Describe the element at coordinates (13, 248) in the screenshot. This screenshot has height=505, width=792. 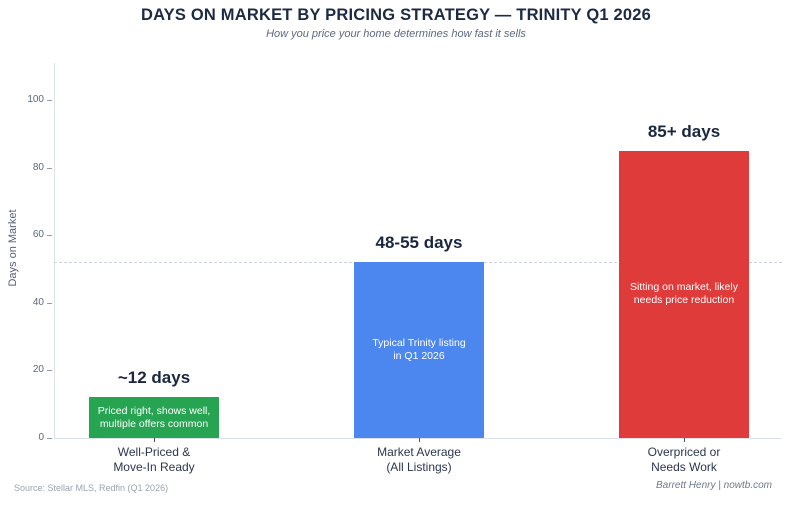
I see `y-axis-label: Days on Market` at that location.